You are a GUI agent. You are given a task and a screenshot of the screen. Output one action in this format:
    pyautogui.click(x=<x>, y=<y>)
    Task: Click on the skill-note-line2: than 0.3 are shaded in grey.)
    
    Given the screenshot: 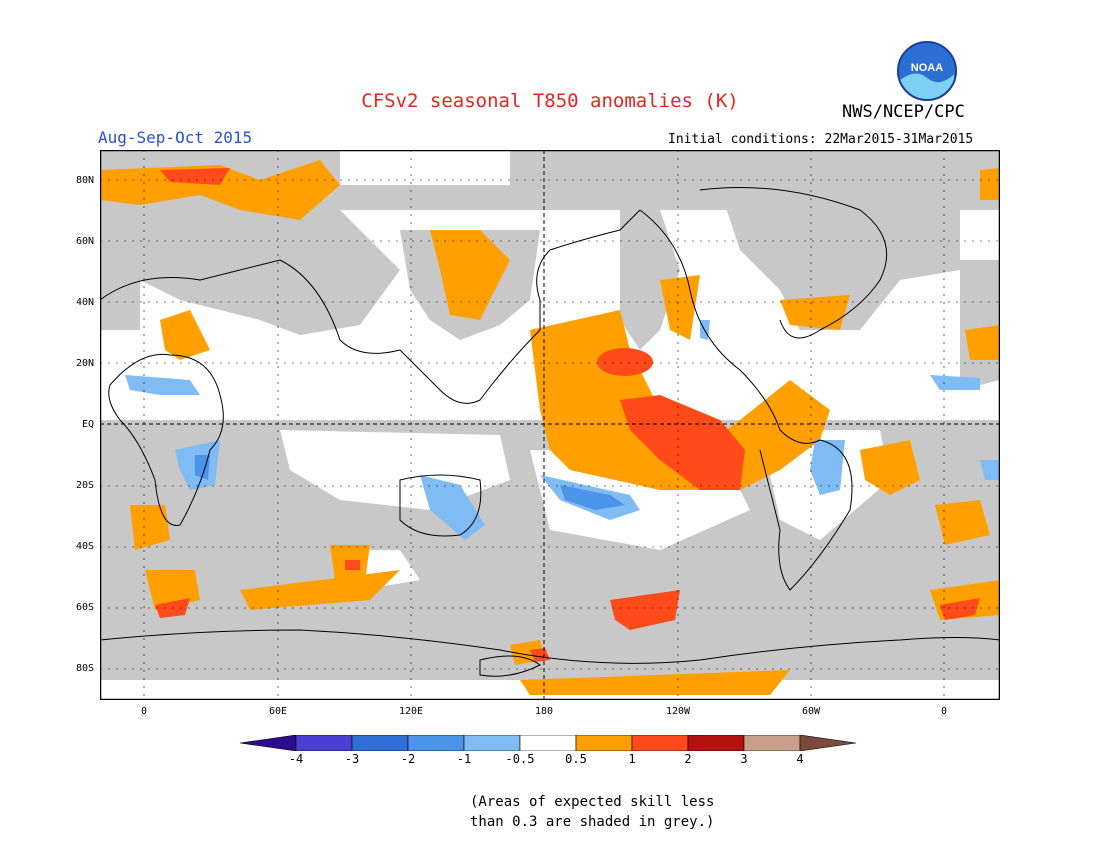 What is the action you would take?
    pyautogui.click(x=592, y=822)
    